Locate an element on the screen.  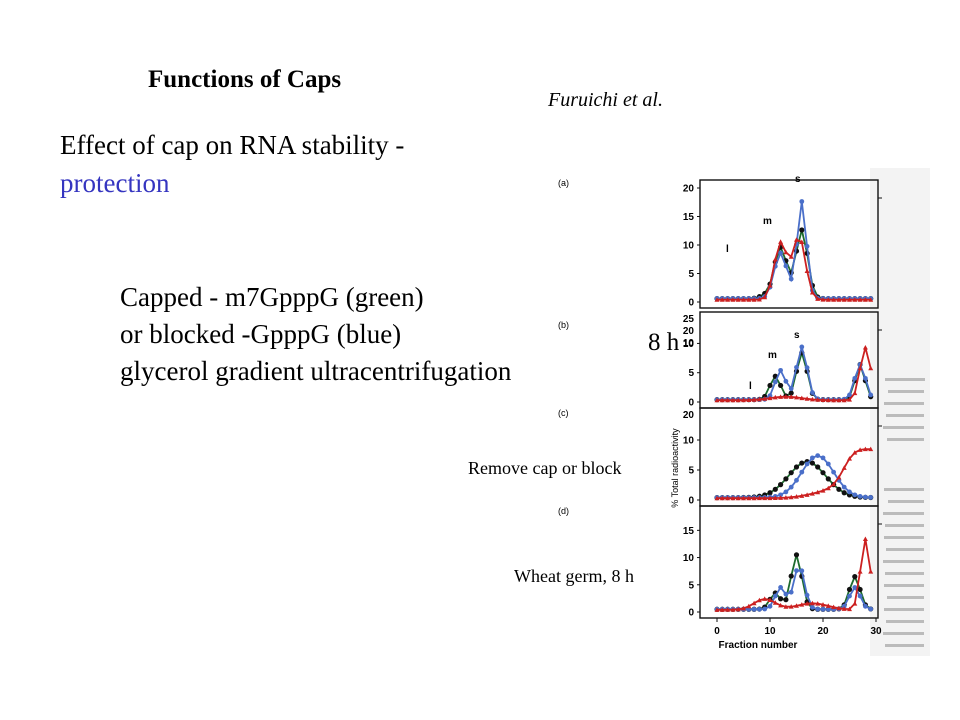
y-tick-label-secondary: 20 is located at coordinates (689, 415).